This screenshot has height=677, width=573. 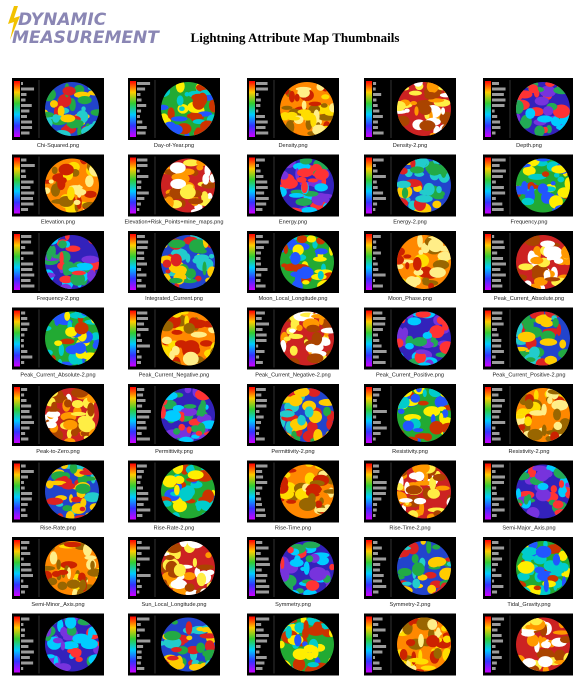 I want to click on thumbnail-caption: Frequency.png, so click(x=529, y=223).